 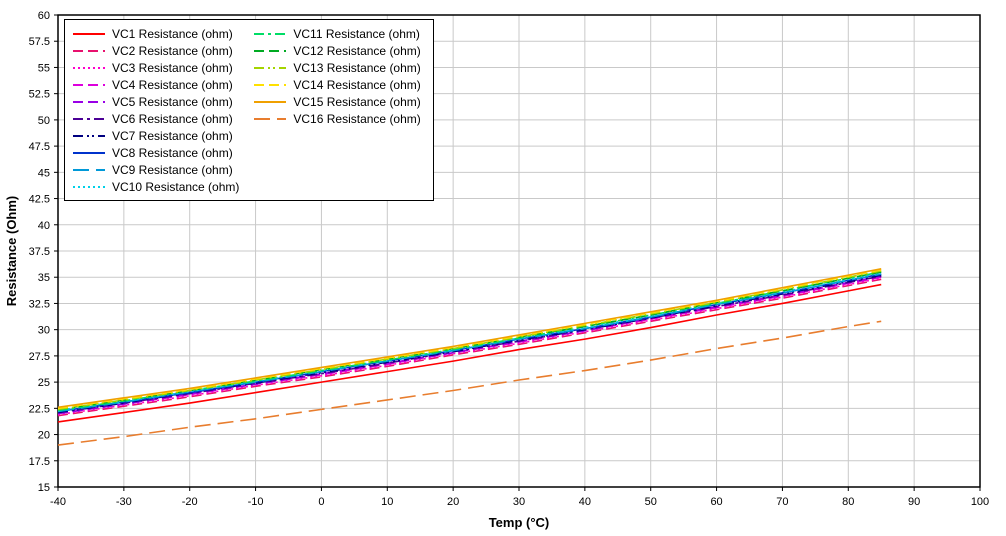 I want to click on x-tick-label: 30, so click(x=519, y=502).